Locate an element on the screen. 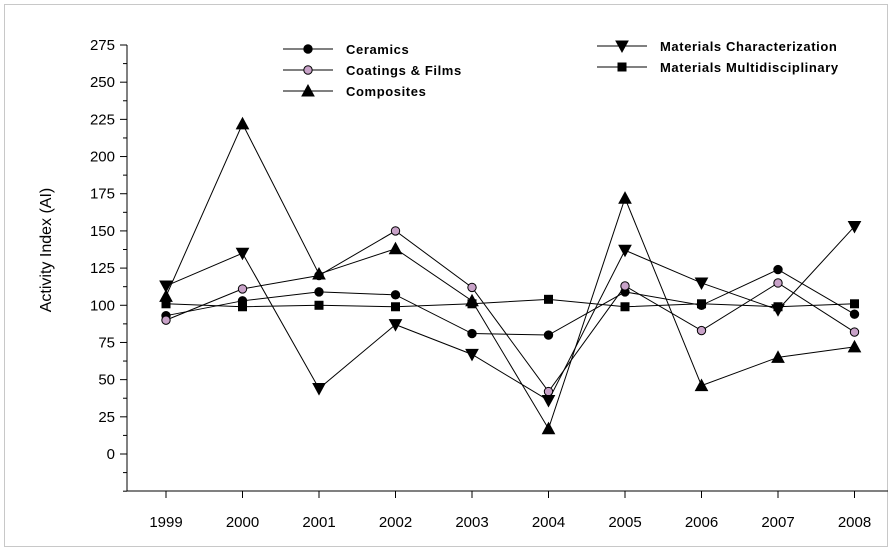 This screenshot has width=893, height=552. legend-item: Materials Multidisciplinary is located at coordinates (718, 67).